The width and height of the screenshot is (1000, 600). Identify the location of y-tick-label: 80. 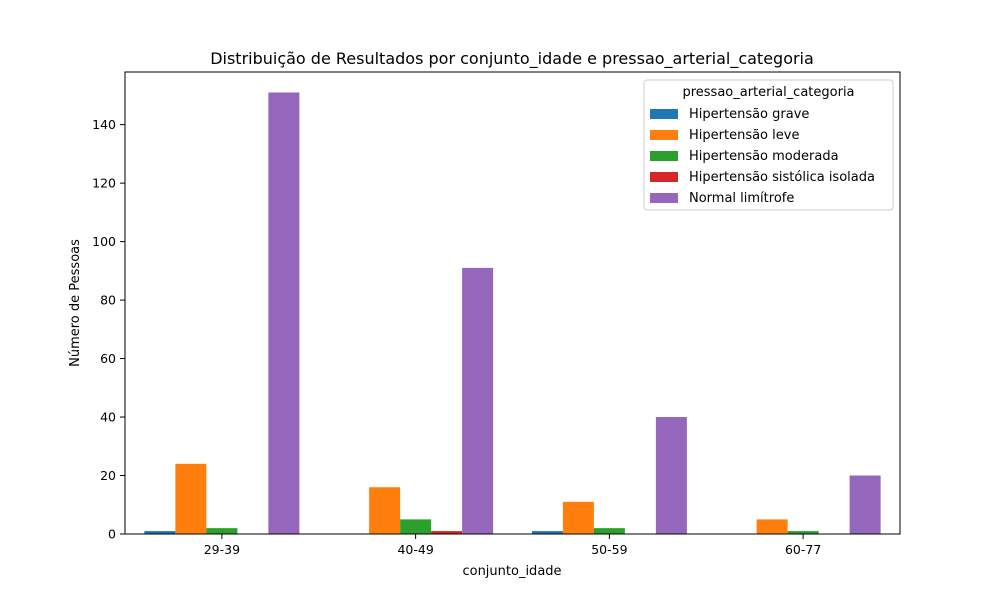
(108, 300).